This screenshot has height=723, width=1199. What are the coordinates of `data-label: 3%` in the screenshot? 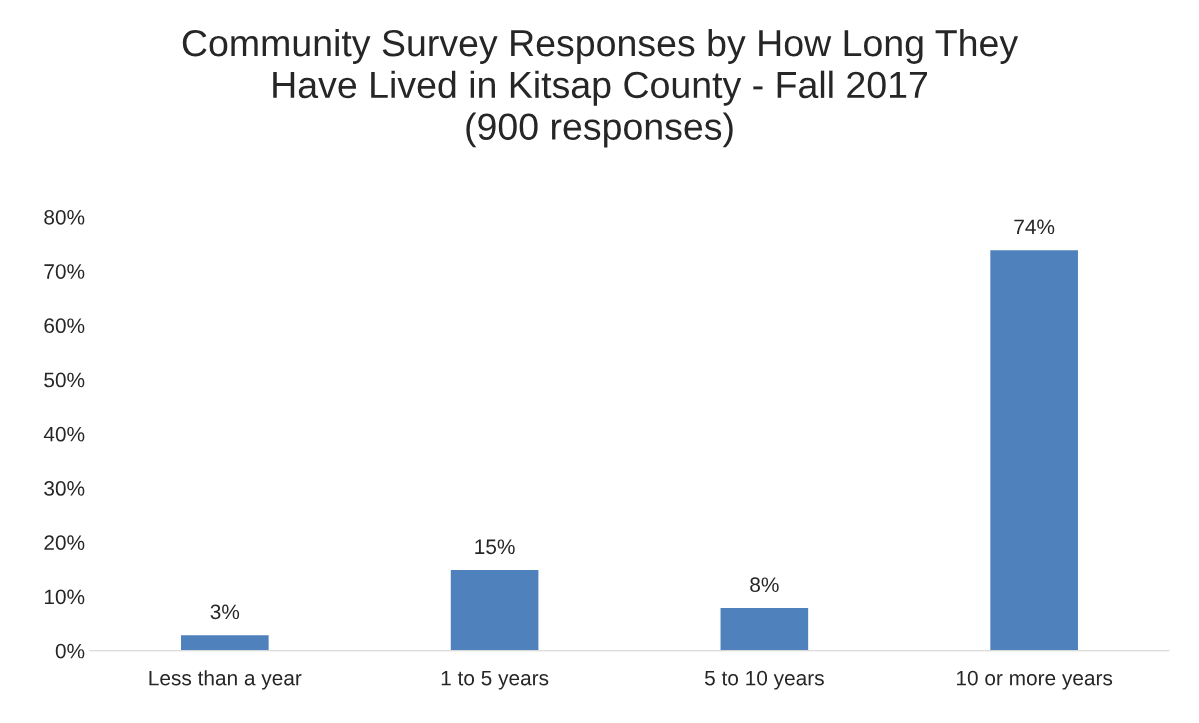 It's located at (225, 612).